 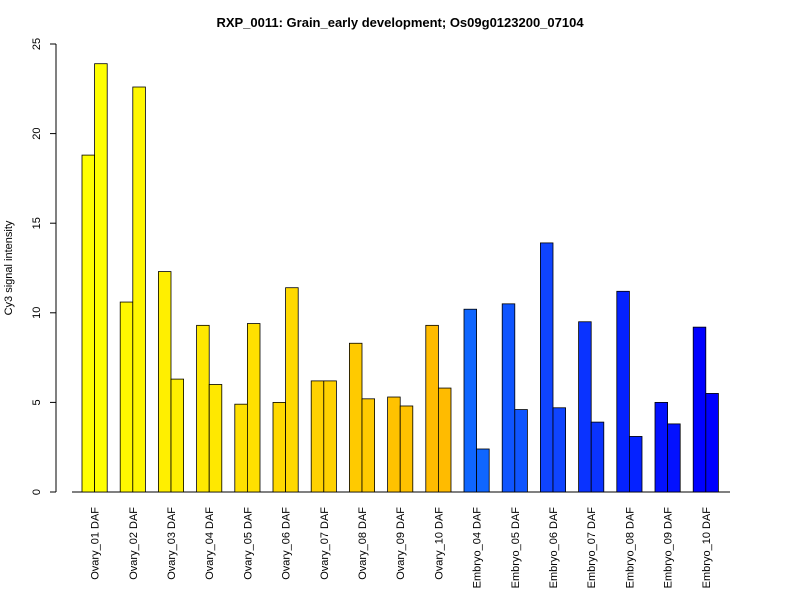 What do you see at coordinates (96, 543) in the screenshot?
I see `x-tick-label: Ovary_01 DAF` at bounding box center [96, 543].